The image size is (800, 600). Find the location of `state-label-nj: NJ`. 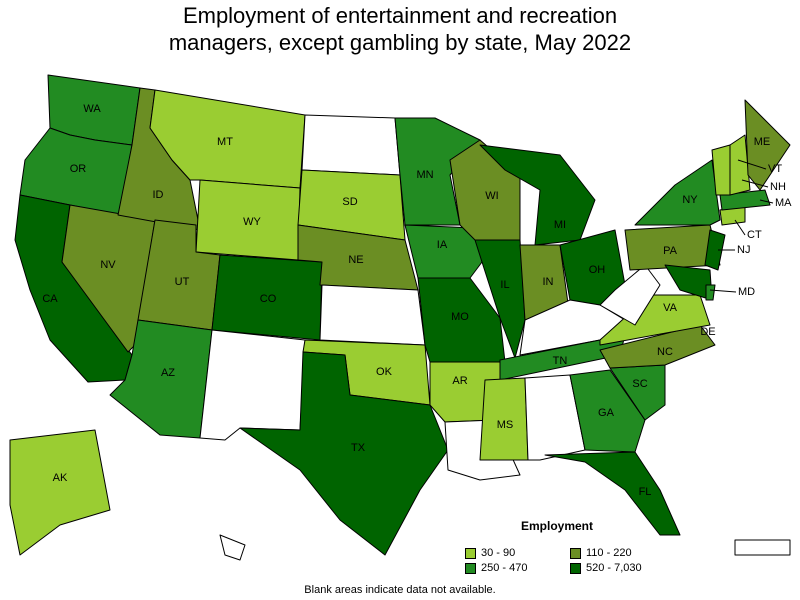

state-label-nj: NJ is located at coordinates (743, 250).